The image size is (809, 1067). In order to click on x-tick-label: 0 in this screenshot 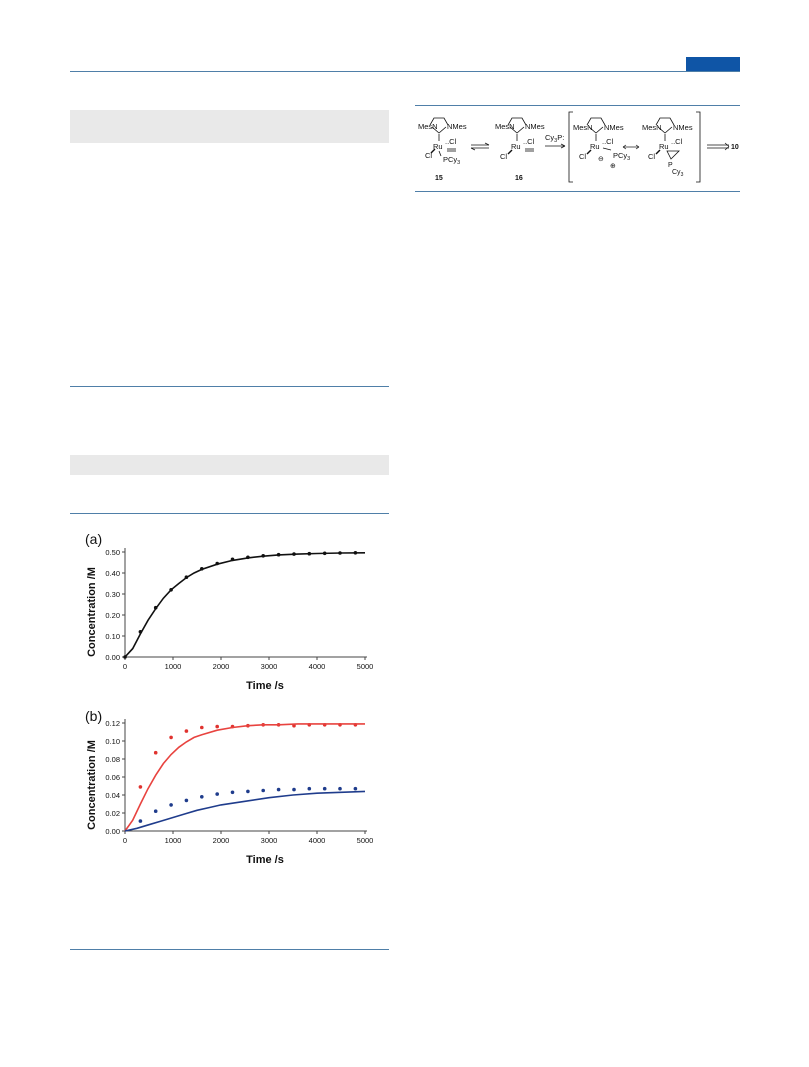, I will do `click(125, 840)`.